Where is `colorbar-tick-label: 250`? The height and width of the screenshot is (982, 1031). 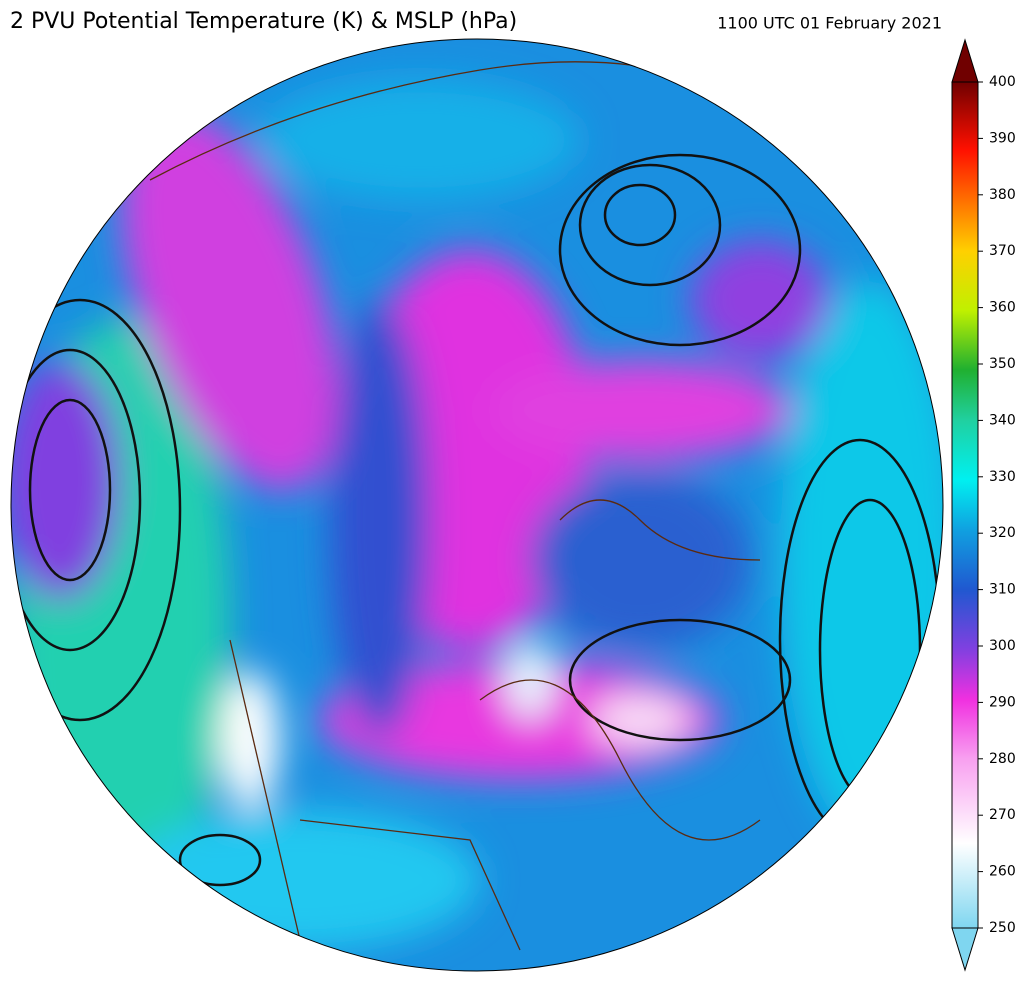
colorbar-tick-label: 250 is located at coordinates (1002, 928).